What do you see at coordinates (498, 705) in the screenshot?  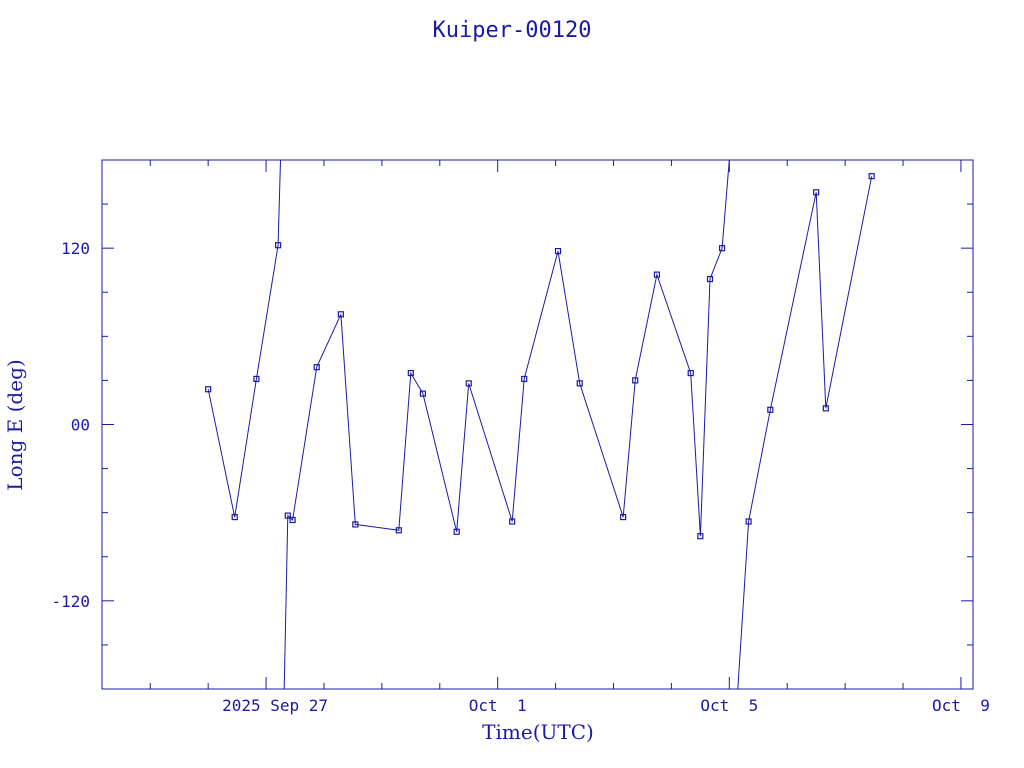 I see `x-tick-label: Oct 1` at bounding box center [498, 705].